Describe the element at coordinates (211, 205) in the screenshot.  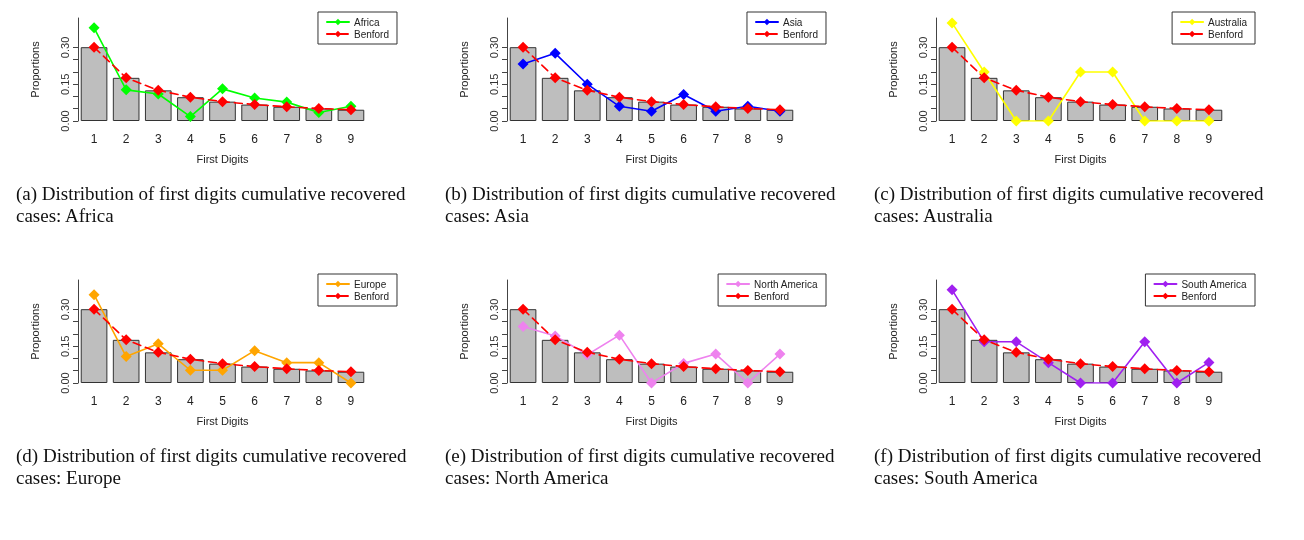
I see `text: (a) Distribution of first digits cumulative recovered cases: Africa` at that location.